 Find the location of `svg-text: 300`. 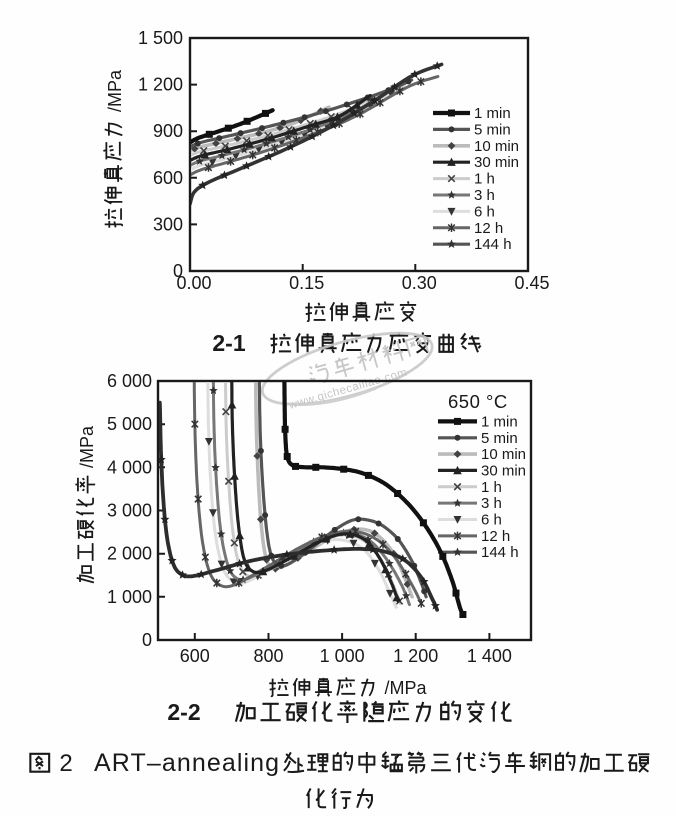

svg-text: 300 is located at coordinates (168, 224).